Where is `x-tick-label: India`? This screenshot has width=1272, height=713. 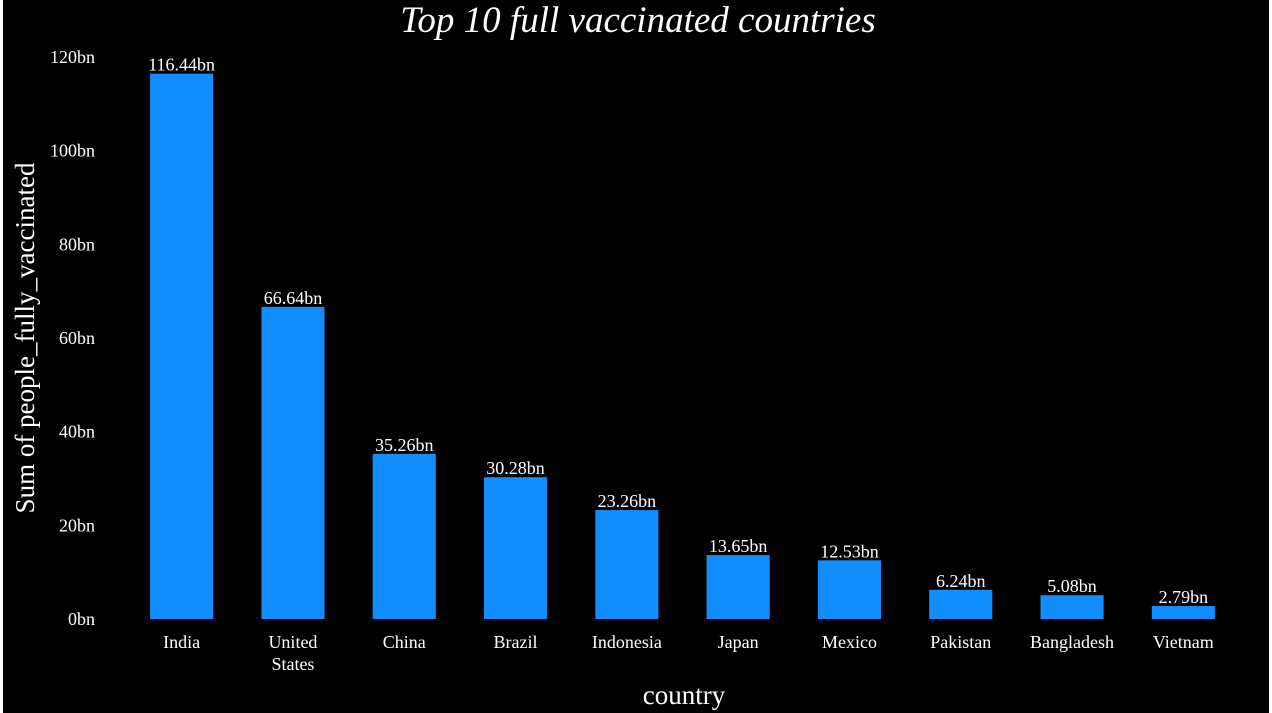
x-tick-label: India is located at coordinates (181, 642).